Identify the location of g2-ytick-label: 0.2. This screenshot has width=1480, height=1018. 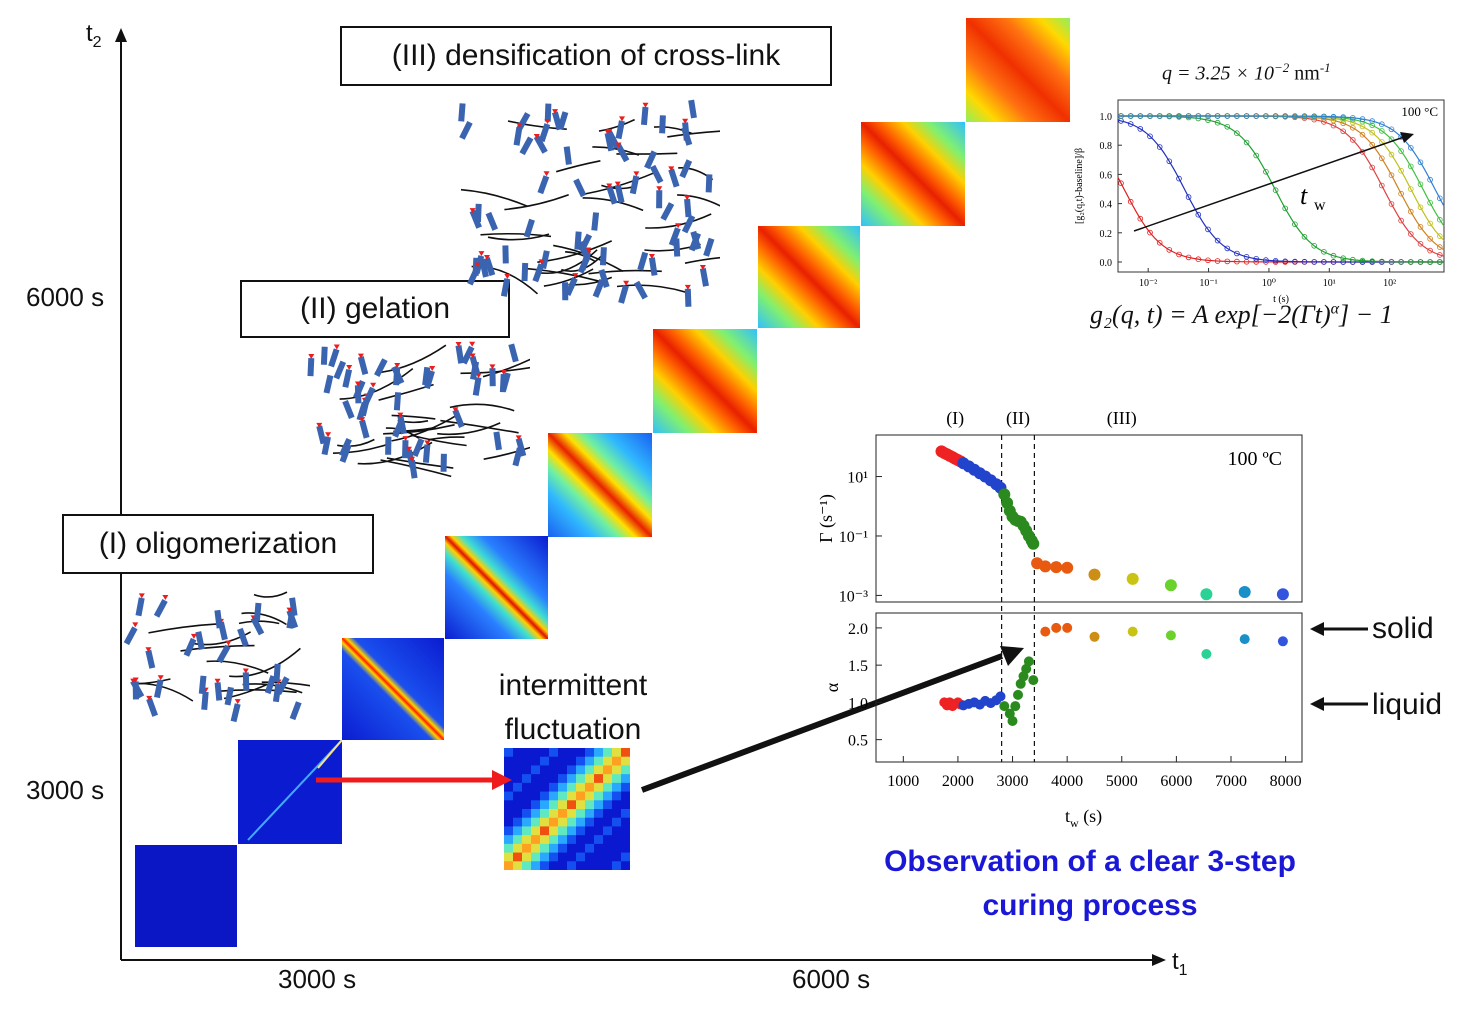
(1106, 234).